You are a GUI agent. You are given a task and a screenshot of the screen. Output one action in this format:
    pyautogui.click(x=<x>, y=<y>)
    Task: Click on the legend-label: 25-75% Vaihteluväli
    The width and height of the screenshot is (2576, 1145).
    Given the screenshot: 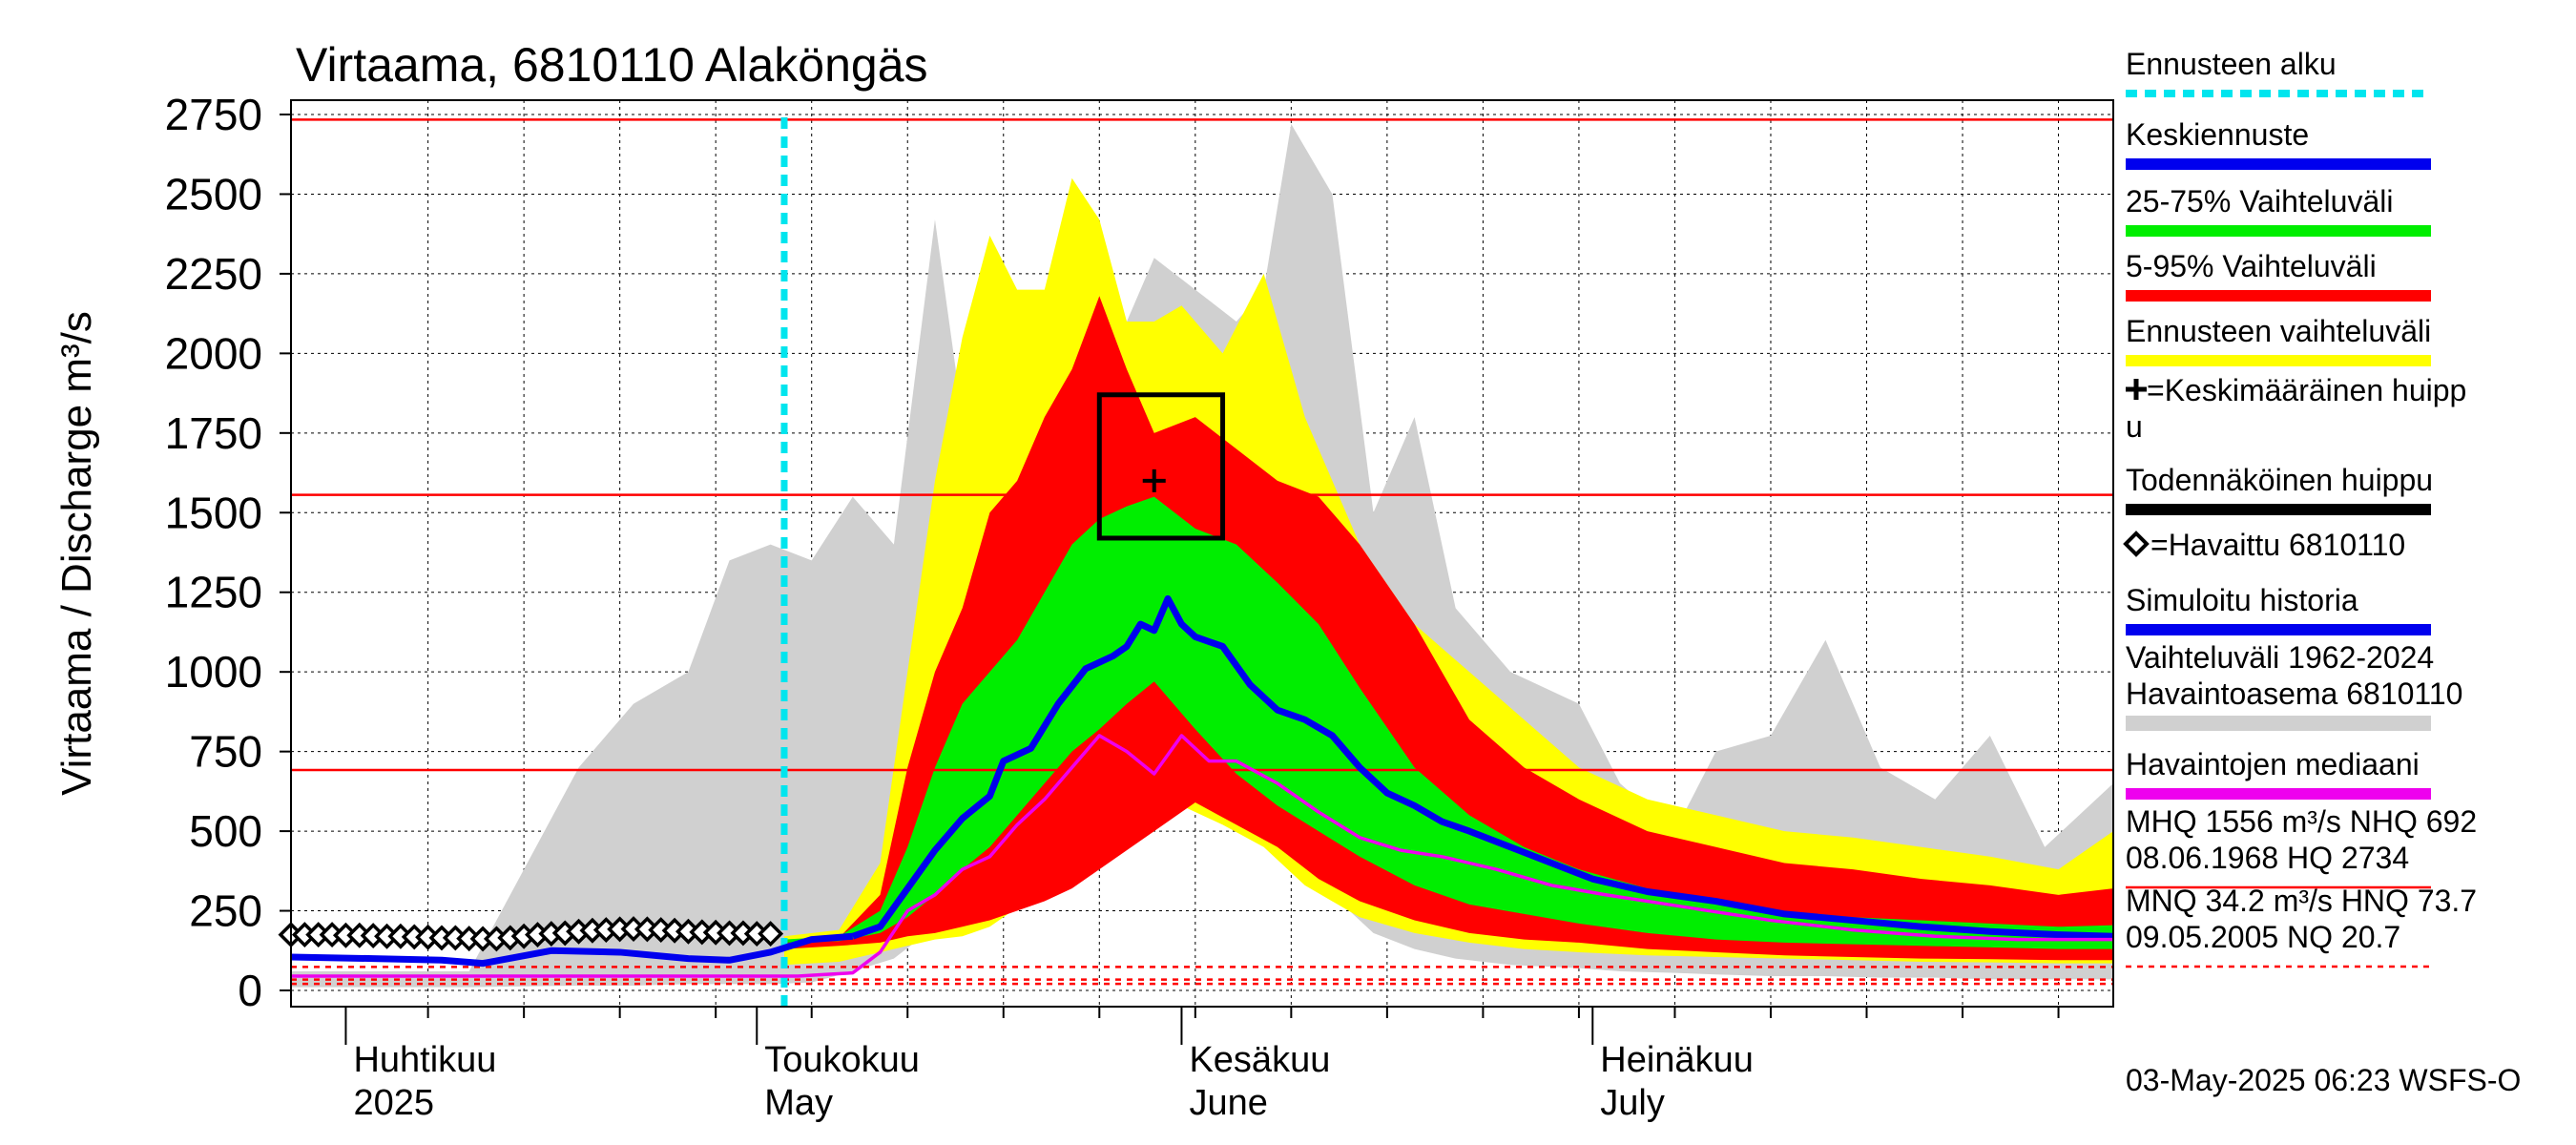 What is the action you would take?
    pyautogui.click(x=2259, y=201)
    